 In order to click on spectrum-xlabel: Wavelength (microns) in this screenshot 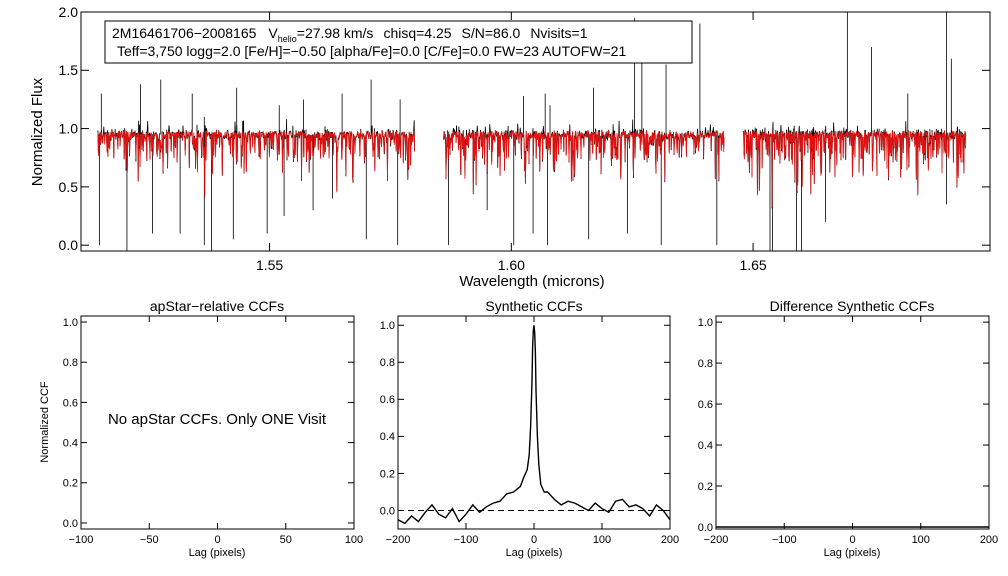, I will do `click(531, 281)`.